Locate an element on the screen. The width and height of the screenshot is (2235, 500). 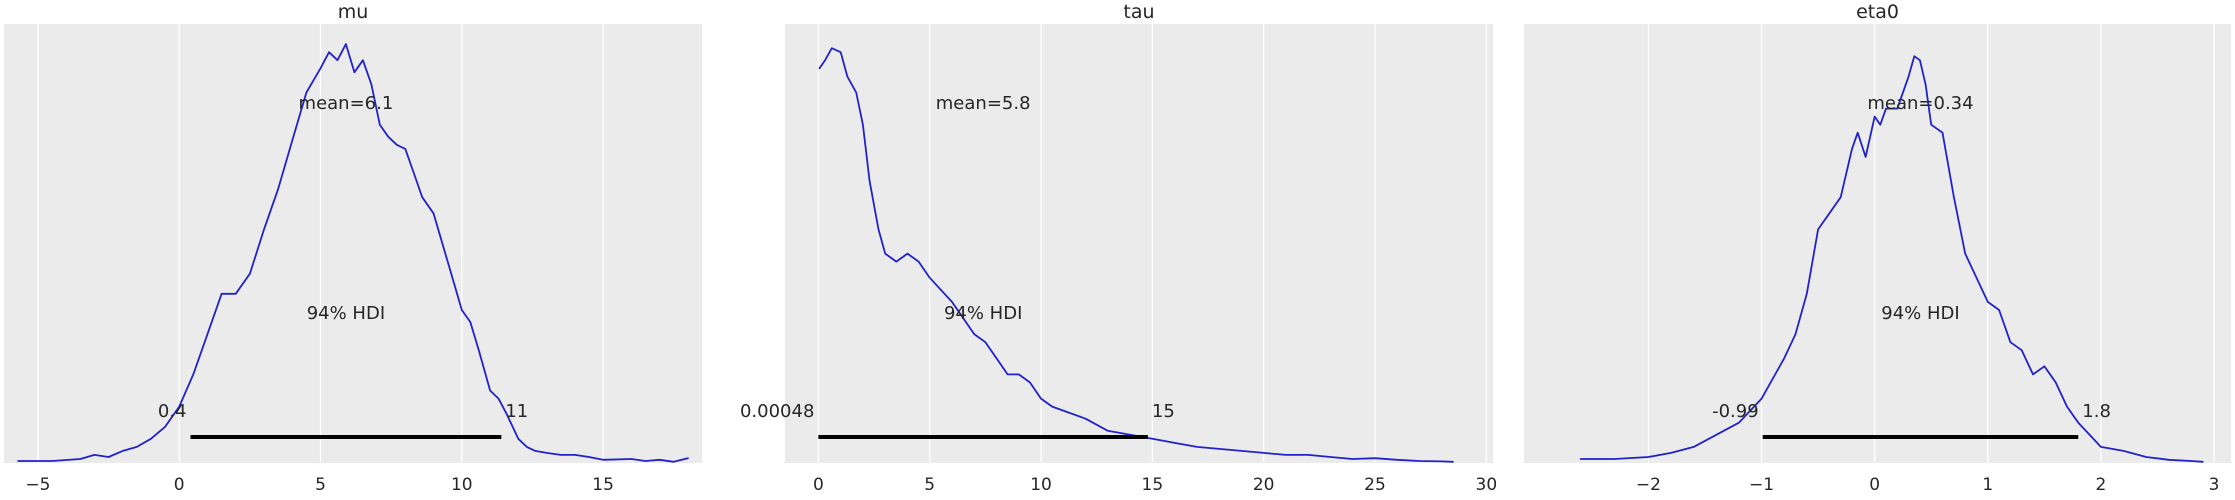
x-tick-label: 30 is located at coordinates (1487, 485).